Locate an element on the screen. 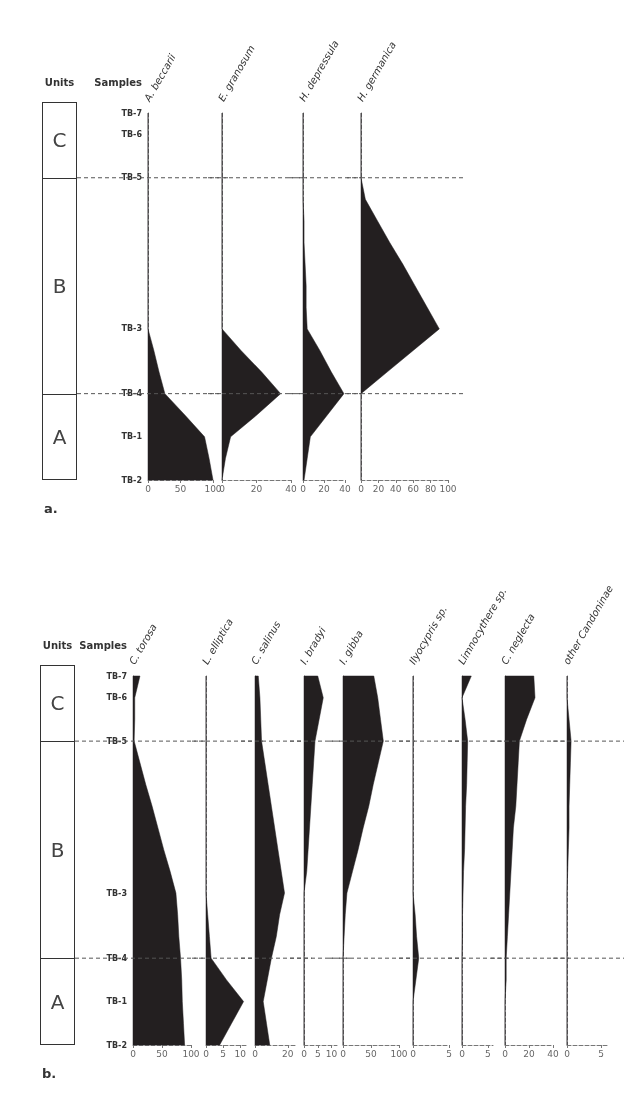 This screenshot has width=635, height=1094. x-tick-label: 60 is located at coordinates (413, 488).